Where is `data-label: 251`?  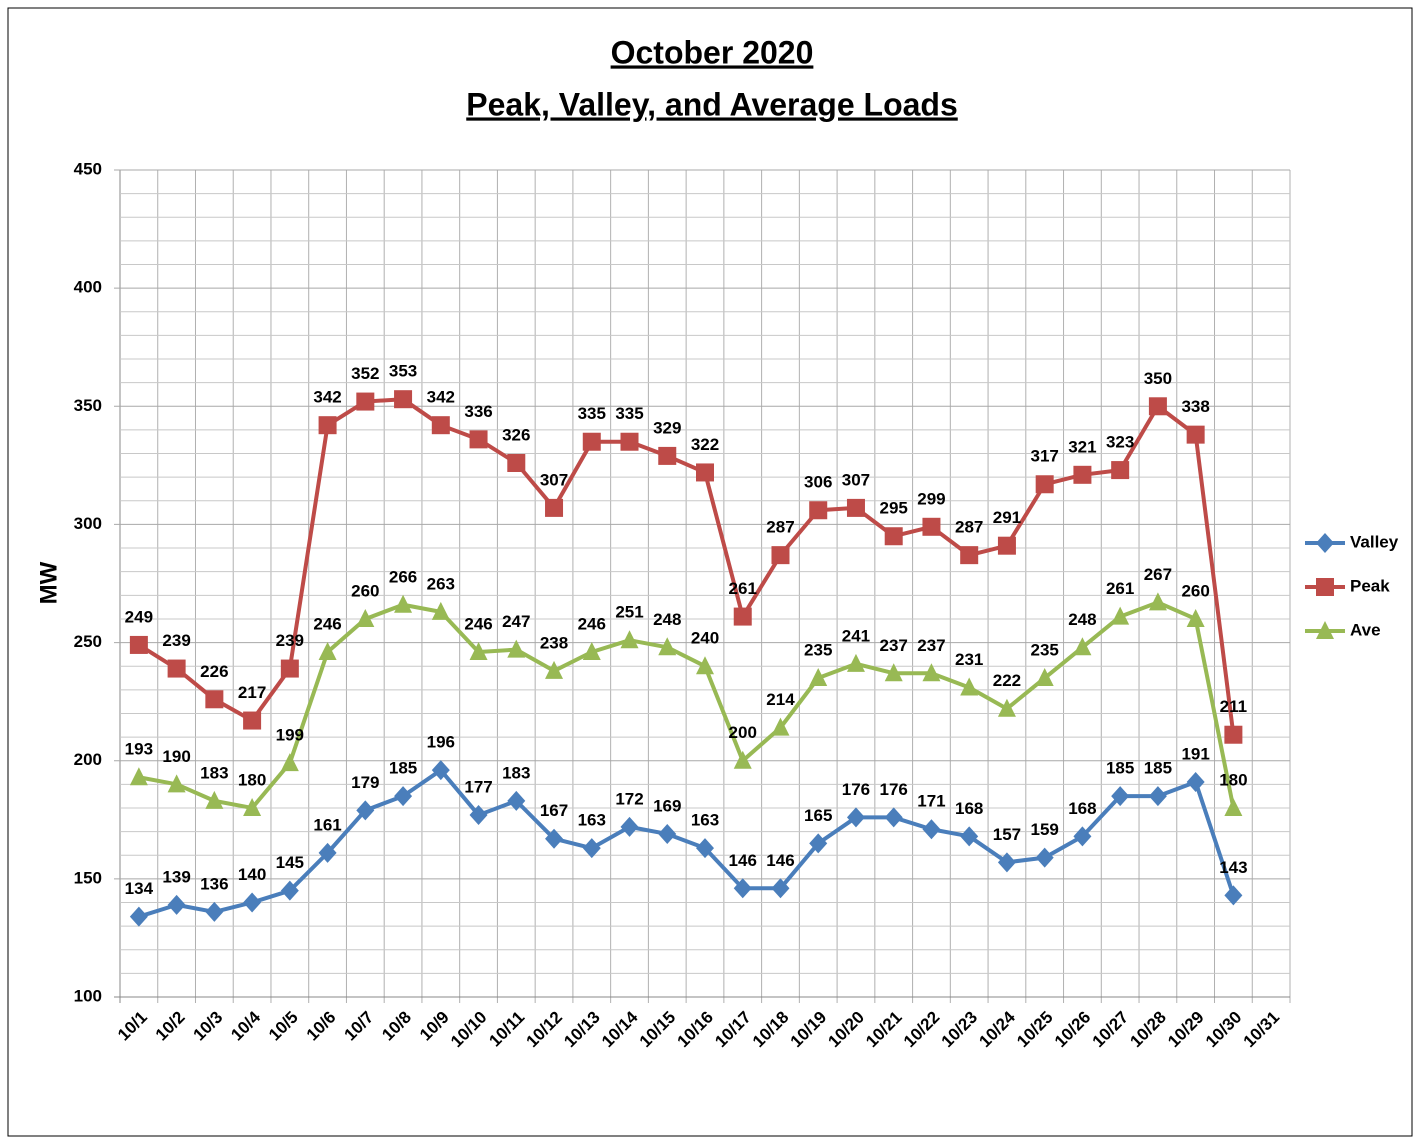 data-label: 251 is located at coordinates (629, 612).